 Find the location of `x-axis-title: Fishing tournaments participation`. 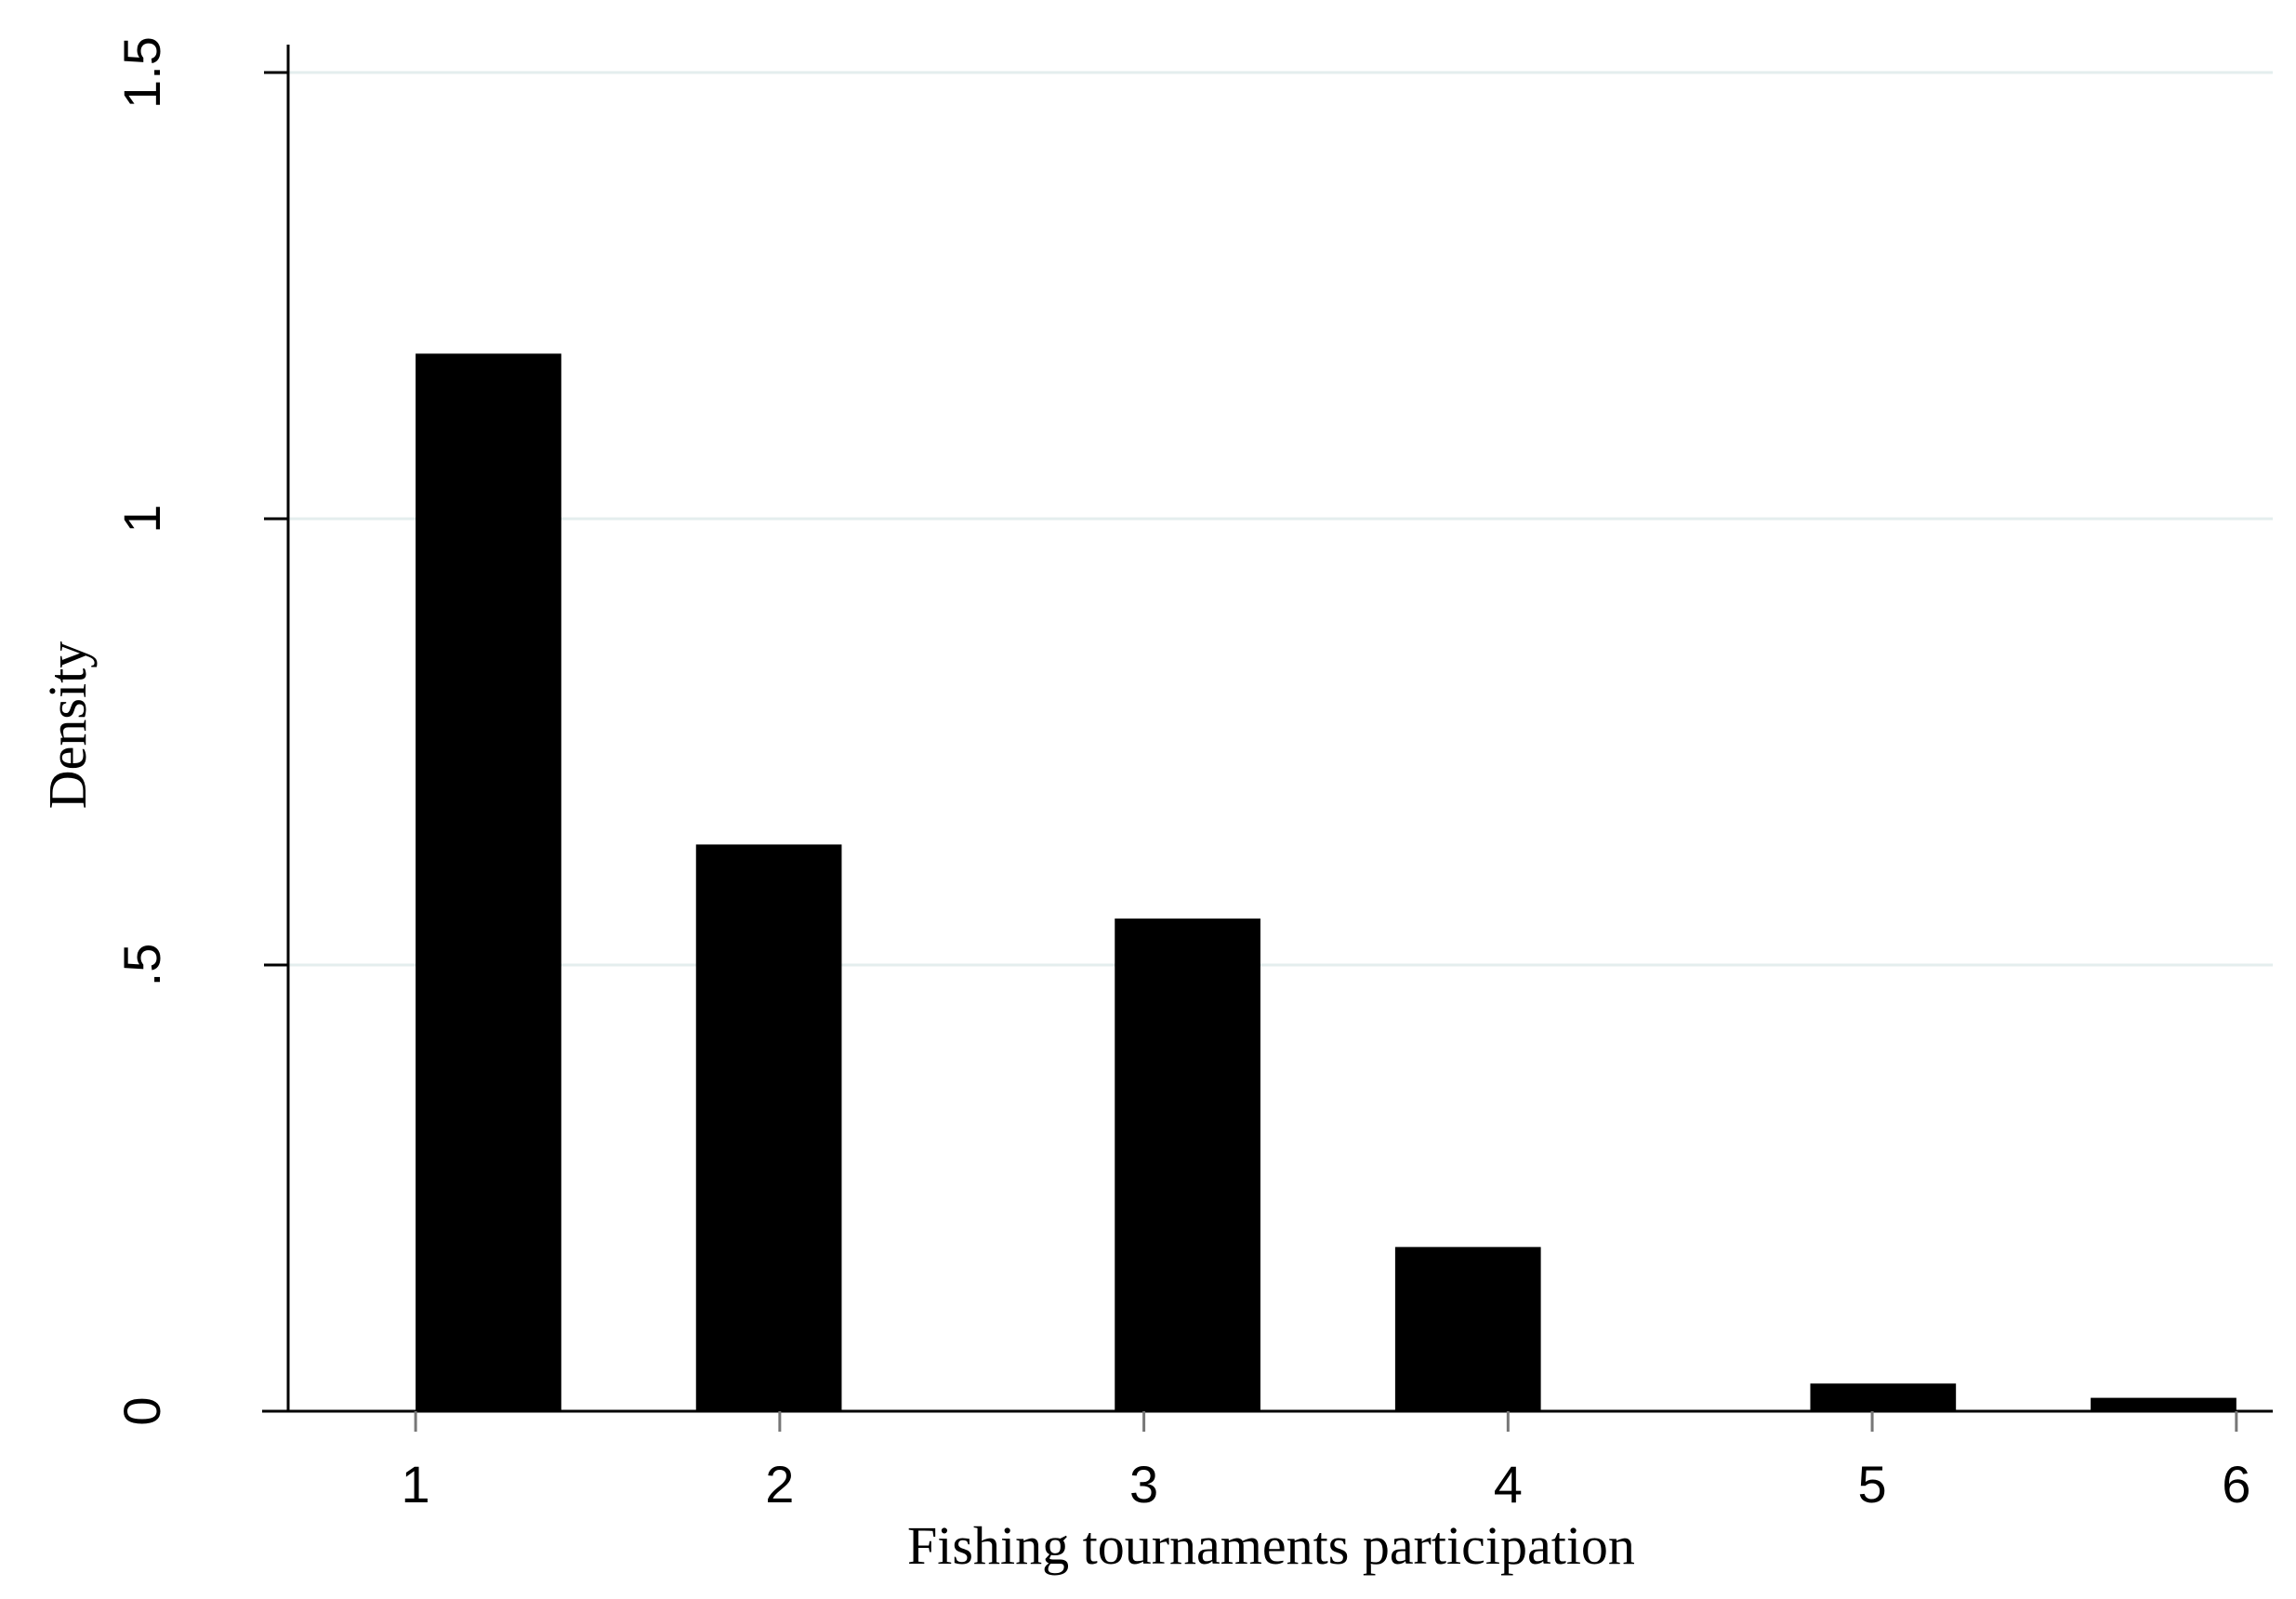

x-axis-title: Fishing tournaments participation is located at coordinates (1271, 1546).